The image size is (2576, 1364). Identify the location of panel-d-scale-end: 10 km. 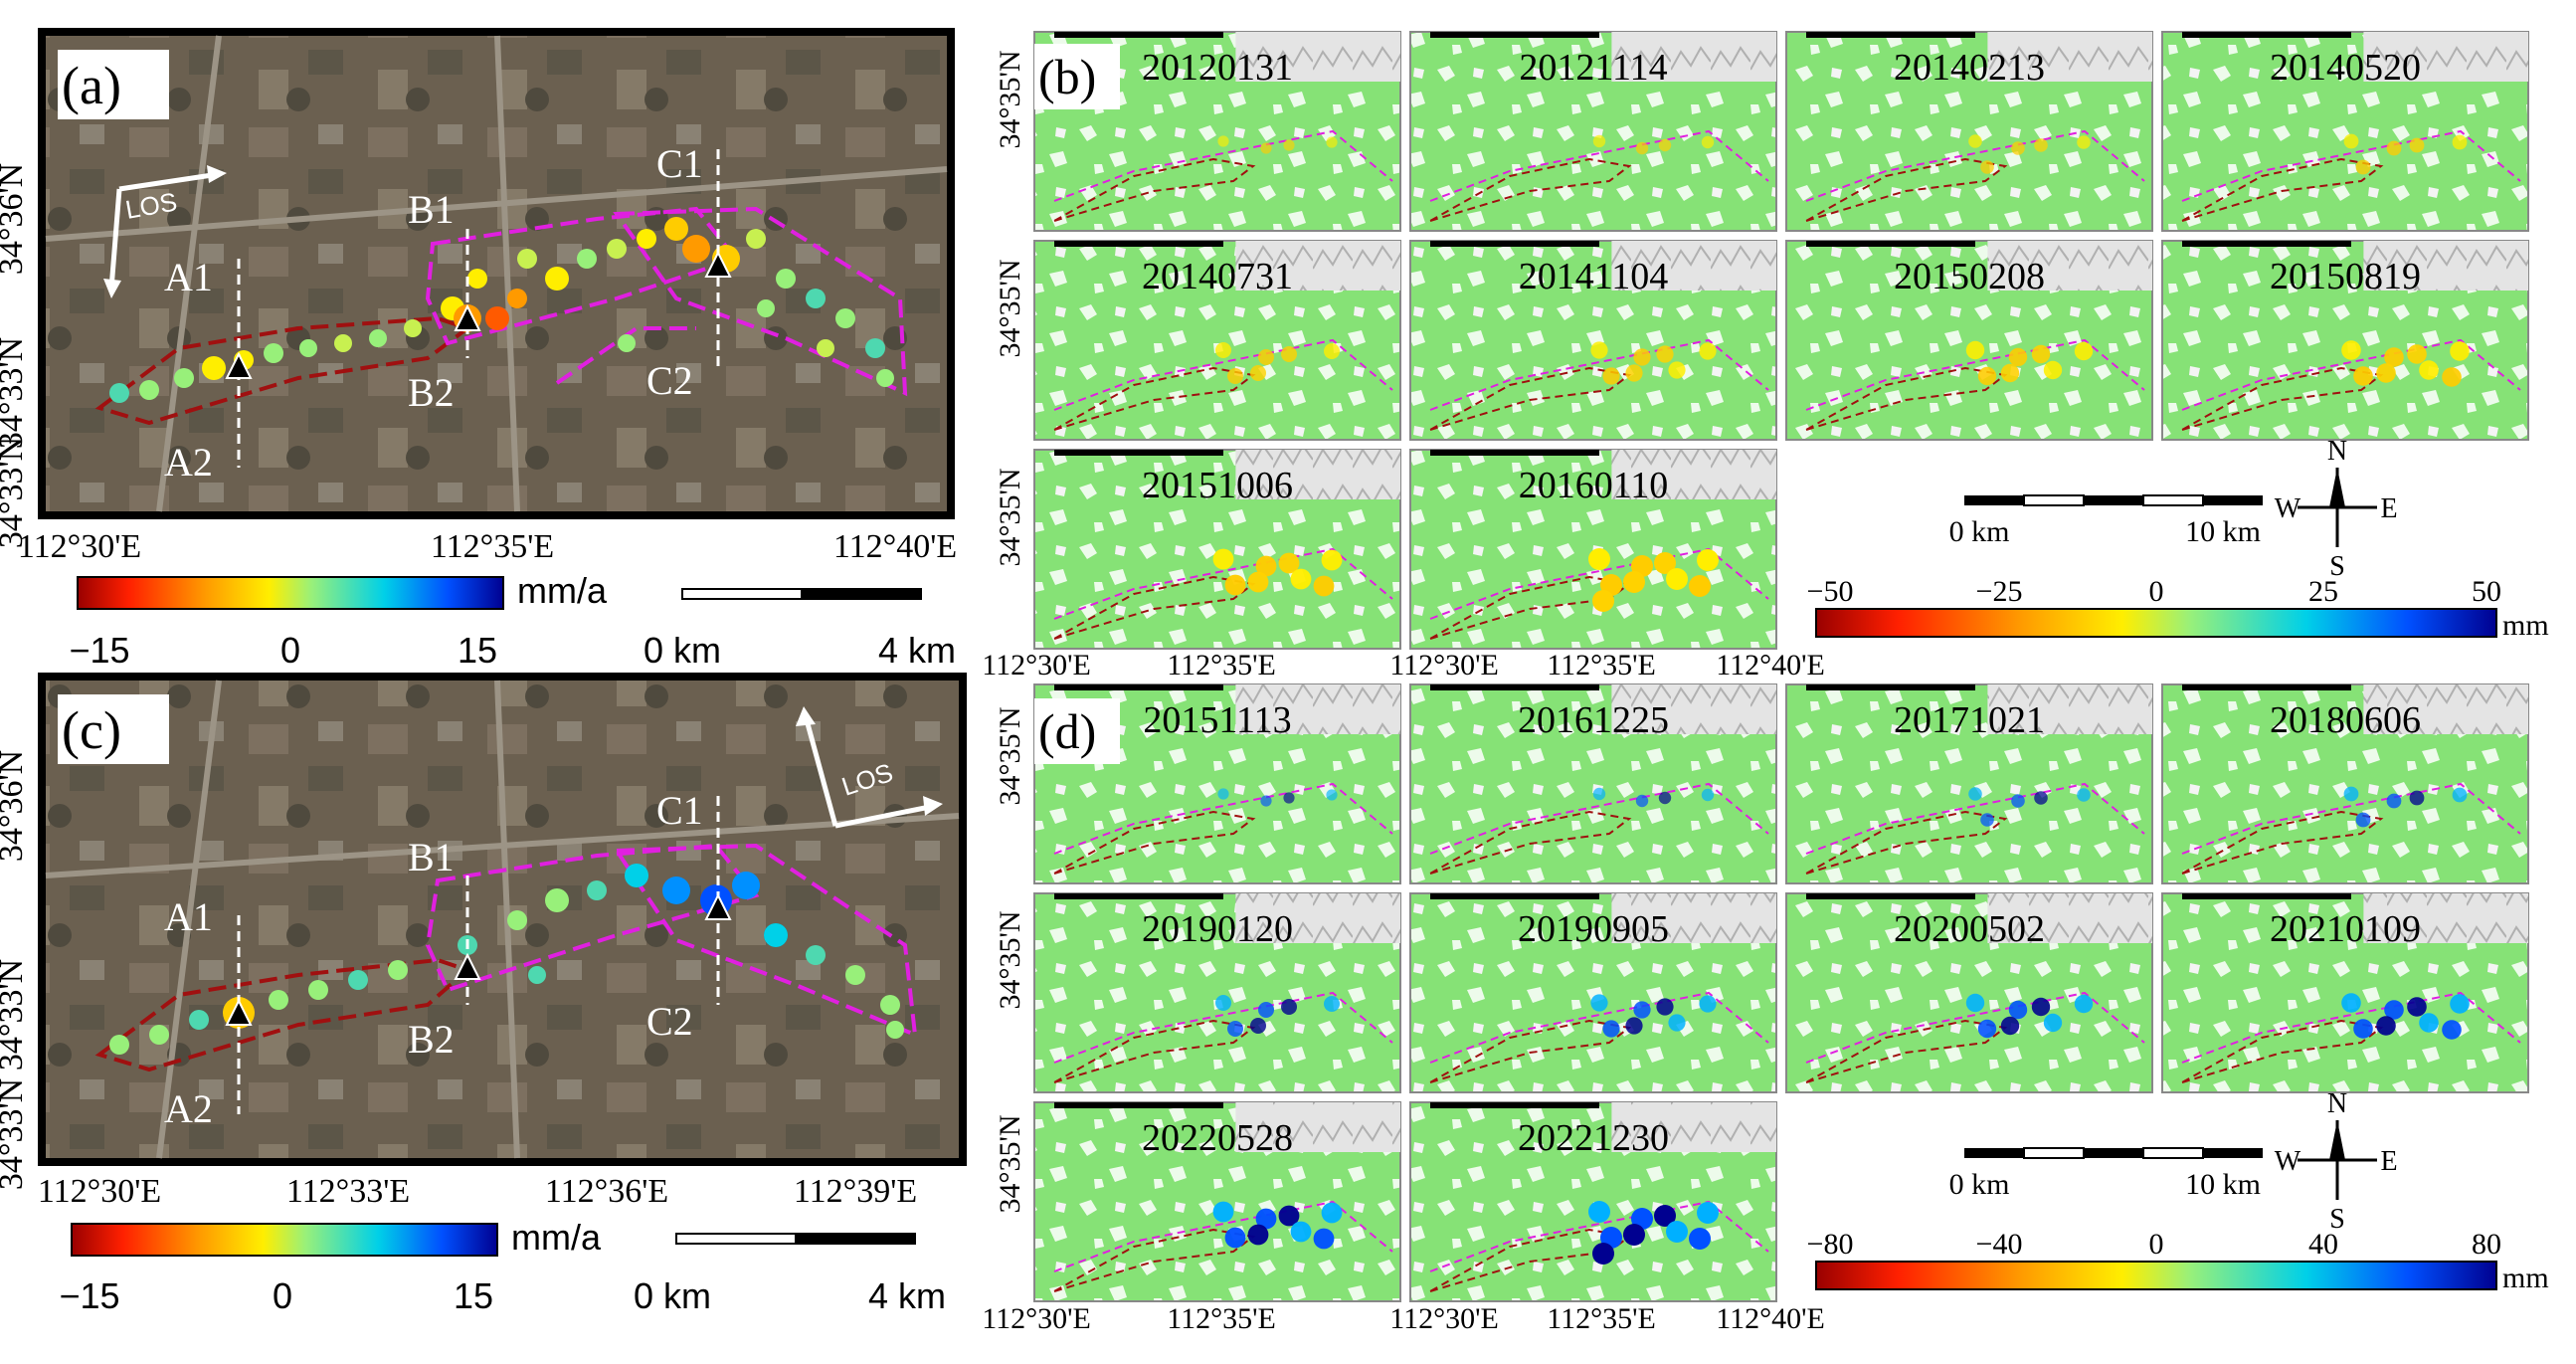
(2223, 1184).